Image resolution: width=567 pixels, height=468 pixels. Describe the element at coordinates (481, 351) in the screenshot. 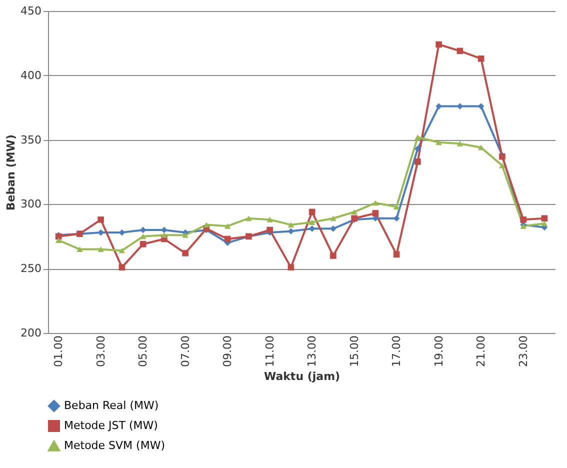

I see `x-tick-label: 21.00` at that location.